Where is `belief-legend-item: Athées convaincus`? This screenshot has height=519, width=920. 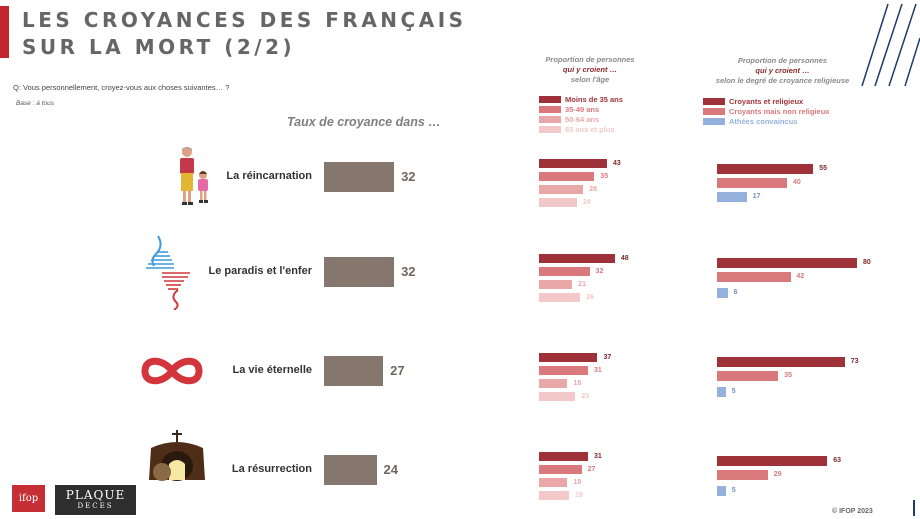 belief-legend-item: Athées convaincus is located at coordinates (766, 121).